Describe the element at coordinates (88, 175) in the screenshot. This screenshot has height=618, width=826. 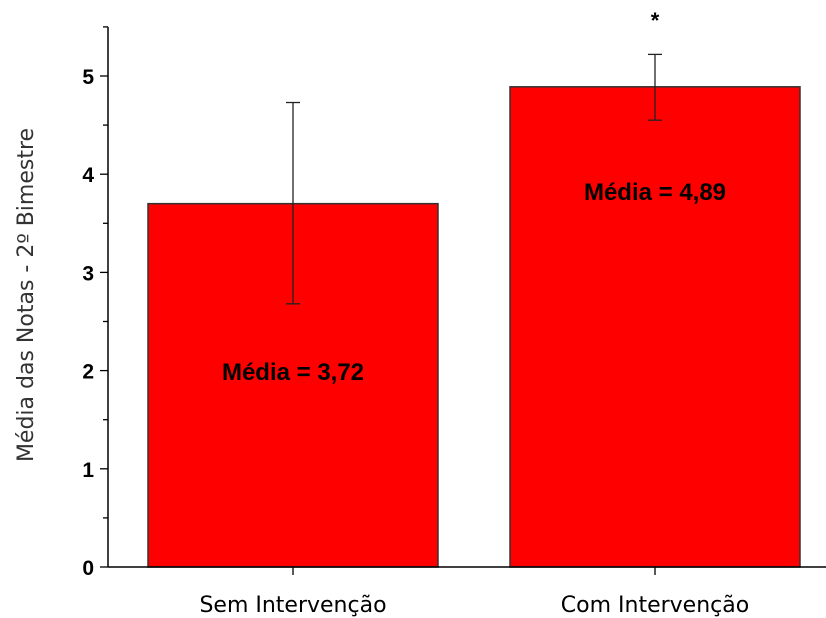
I see `y-tick-label: 4` at that location.